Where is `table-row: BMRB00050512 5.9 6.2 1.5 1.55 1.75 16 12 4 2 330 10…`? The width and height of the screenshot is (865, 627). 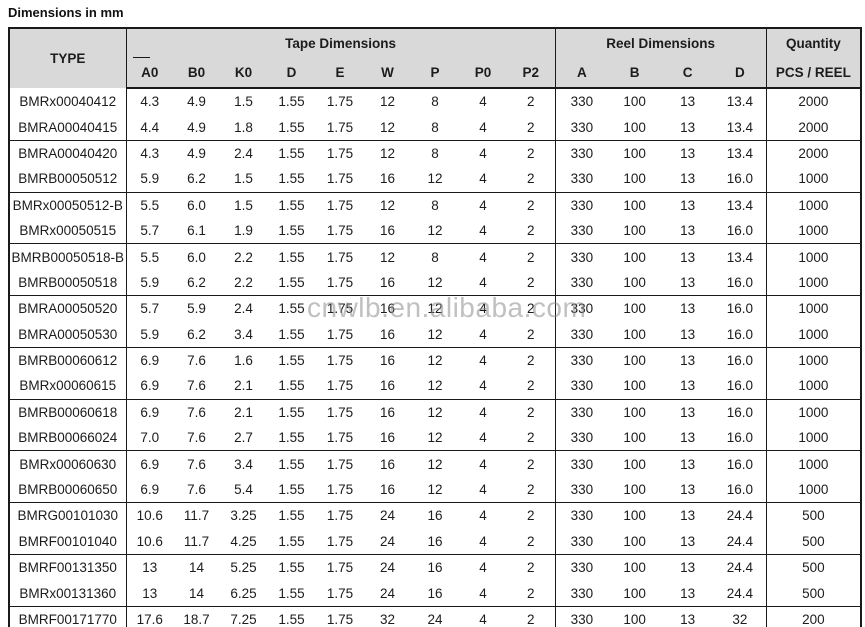 table-row: BMRB00050512 5.9 6.2 1.5 1.55 1.75 16 12 4 2 330 10… is located at coordinates (435, 179).